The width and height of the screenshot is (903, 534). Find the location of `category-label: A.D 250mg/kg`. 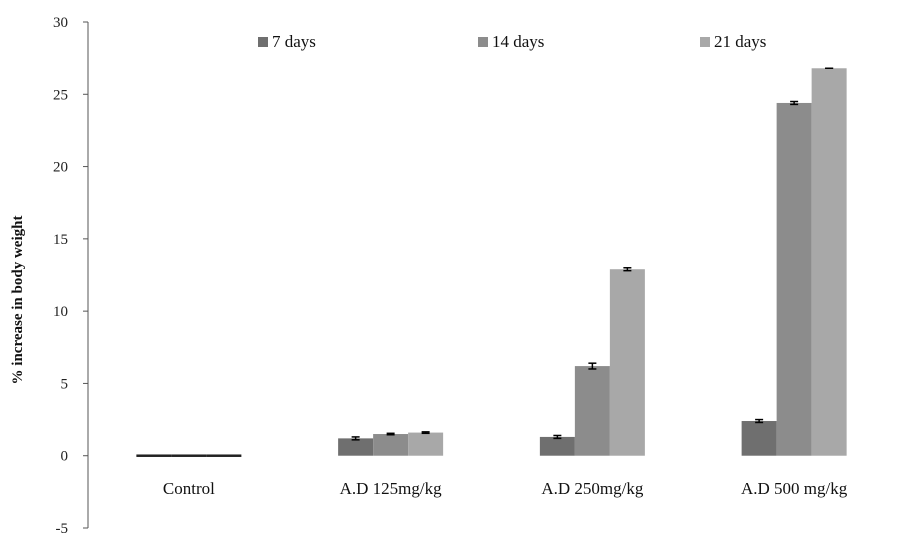

category-label: A.D 250mg/kg is located at coordinates (592, 488).